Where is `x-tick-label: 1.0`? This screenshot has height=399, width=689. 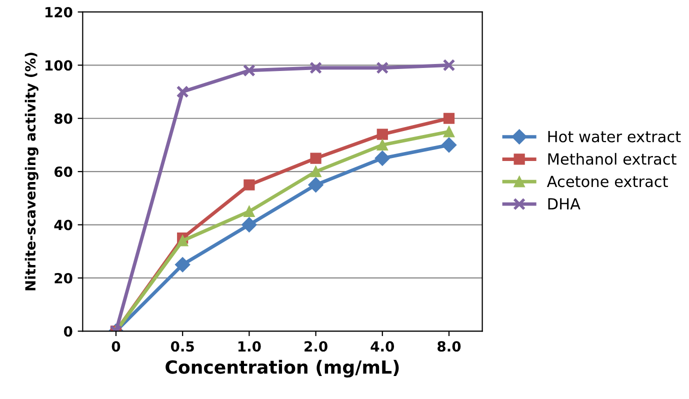
x-tick-label: 1.0 is located at coordinates (249, 346).